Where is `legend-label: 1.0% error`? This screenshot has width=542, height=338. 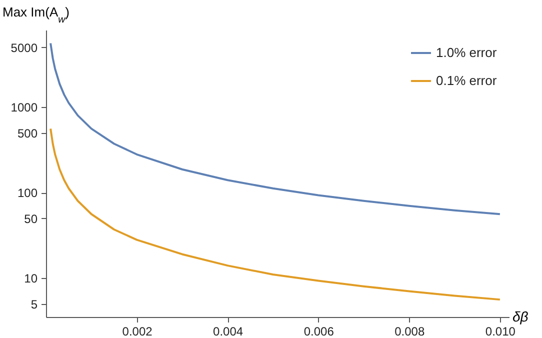
legend-label: 1.0% error is located at coordinates (467, 52).